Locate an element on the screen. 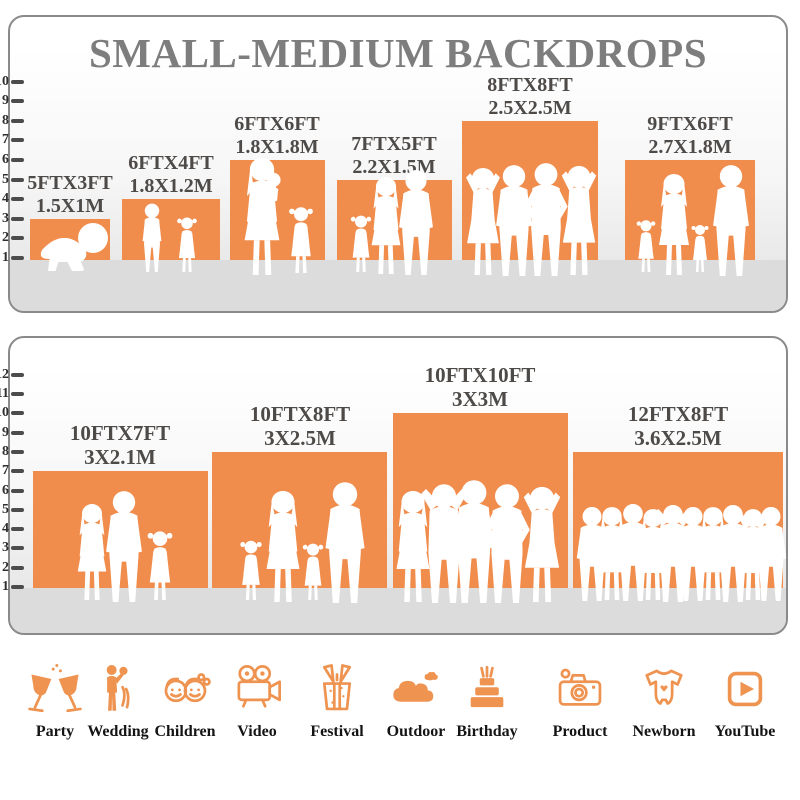 The height and width of the screenshot is (800, 800). size-ft: 5FTX3FT is located at coordinates (70, 183).